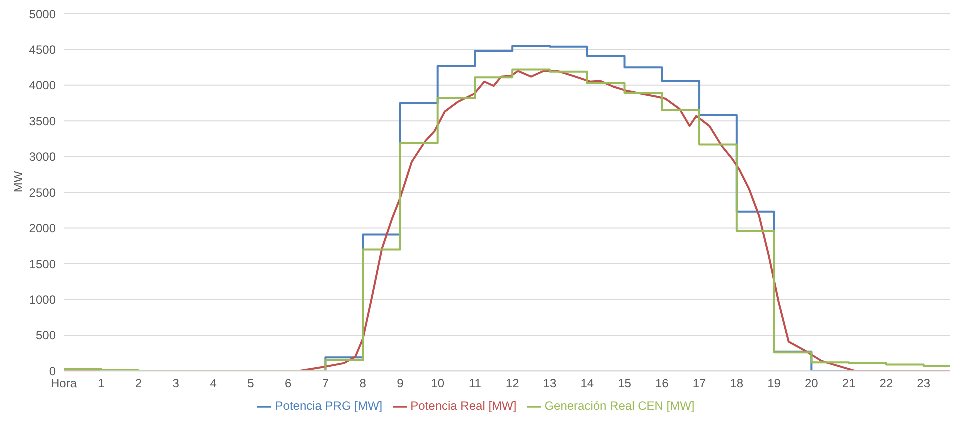 This screenshot has width=962, height=426. Describe the element at coordinates (46, 335) in the screenshot. I see `y-tick-label: 500` at that location.